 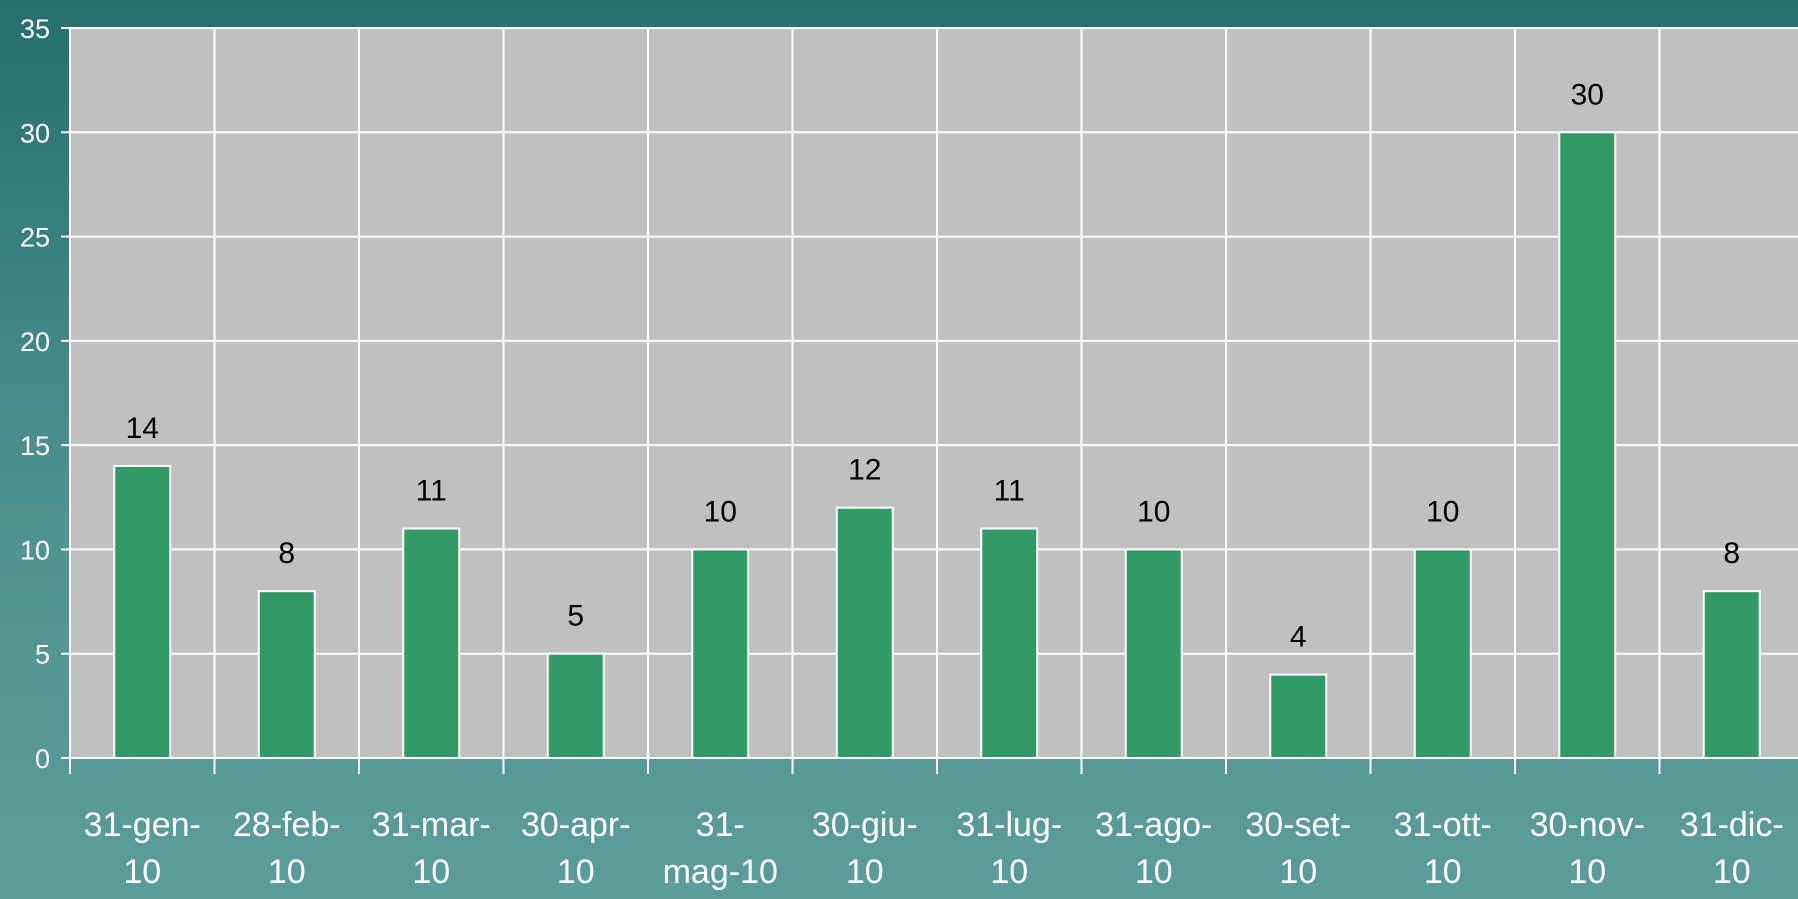 What do you see at coordinates (35, 394) in the screenshot?
I see `y-tick-labels: 0 5 10 15 20 25 30 35` at bounding box center [35, 394].